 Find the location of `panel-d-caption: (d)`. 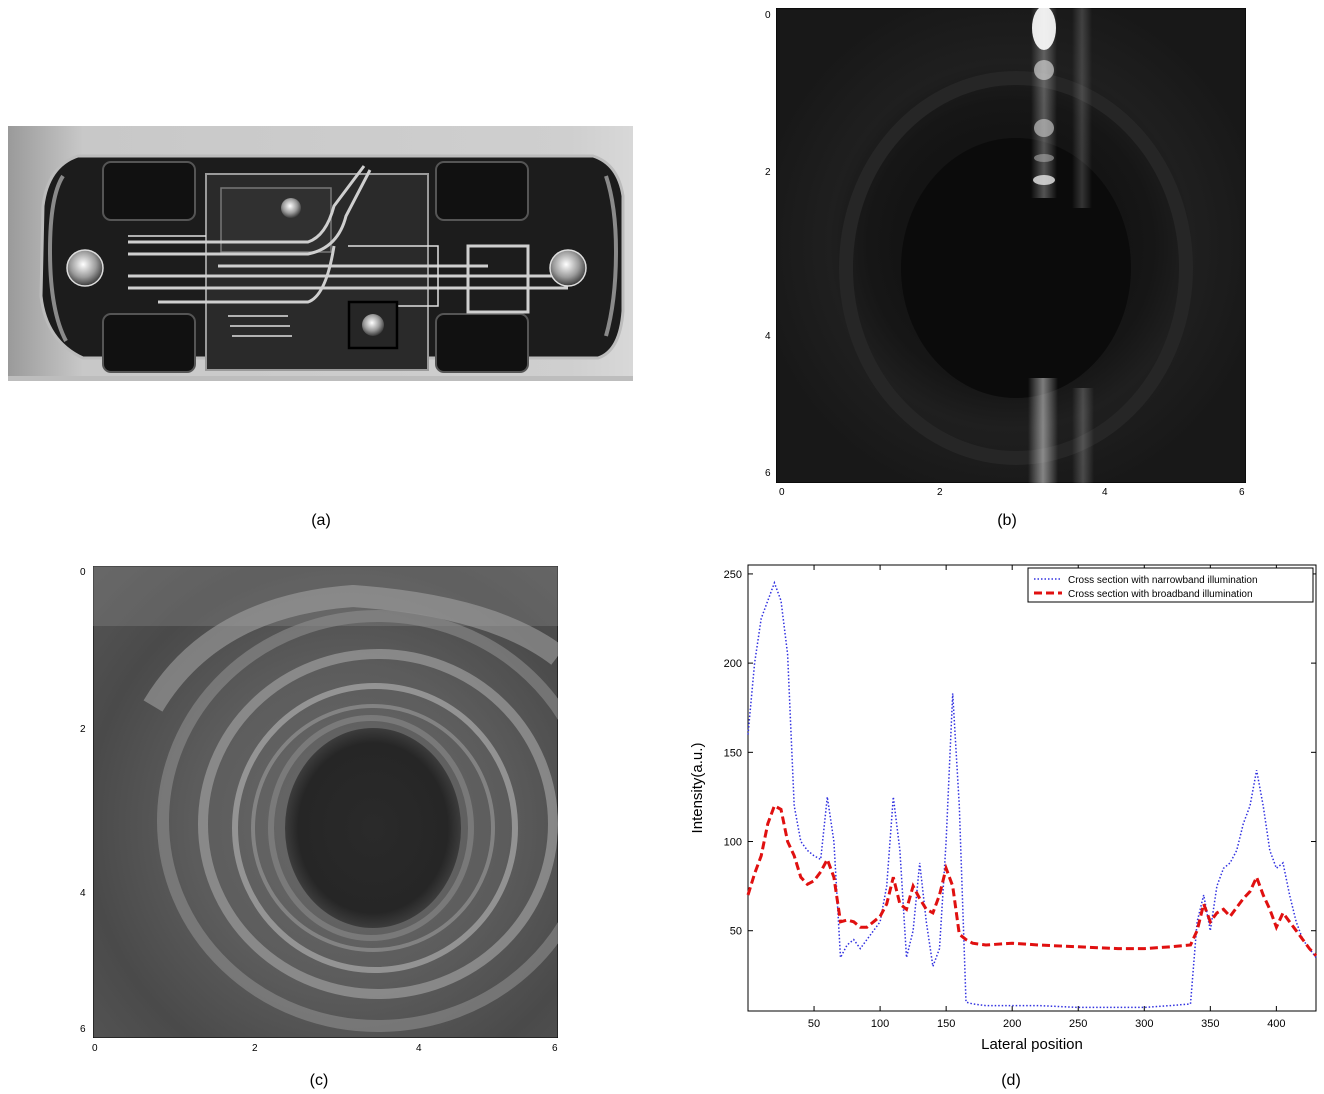

panel-d-caption: (d) is located at coordinates (1011, 1080).